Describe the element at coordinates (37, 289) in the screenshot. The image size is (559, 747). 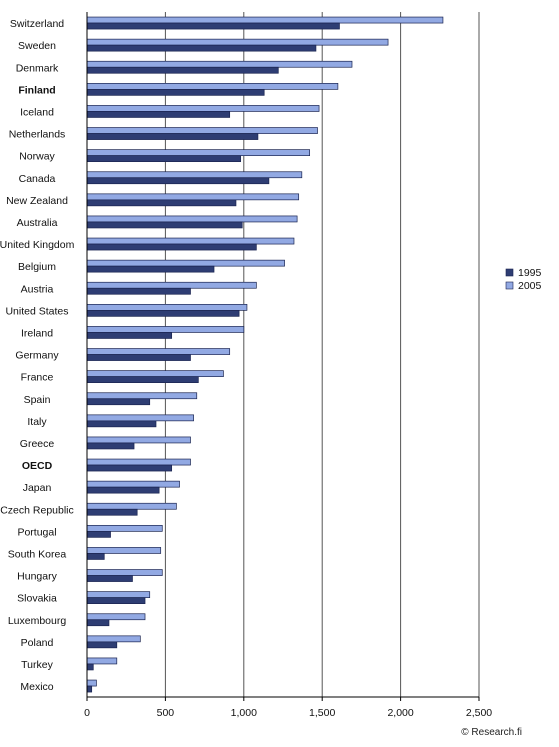
I see `category-label: Austria` at that location.